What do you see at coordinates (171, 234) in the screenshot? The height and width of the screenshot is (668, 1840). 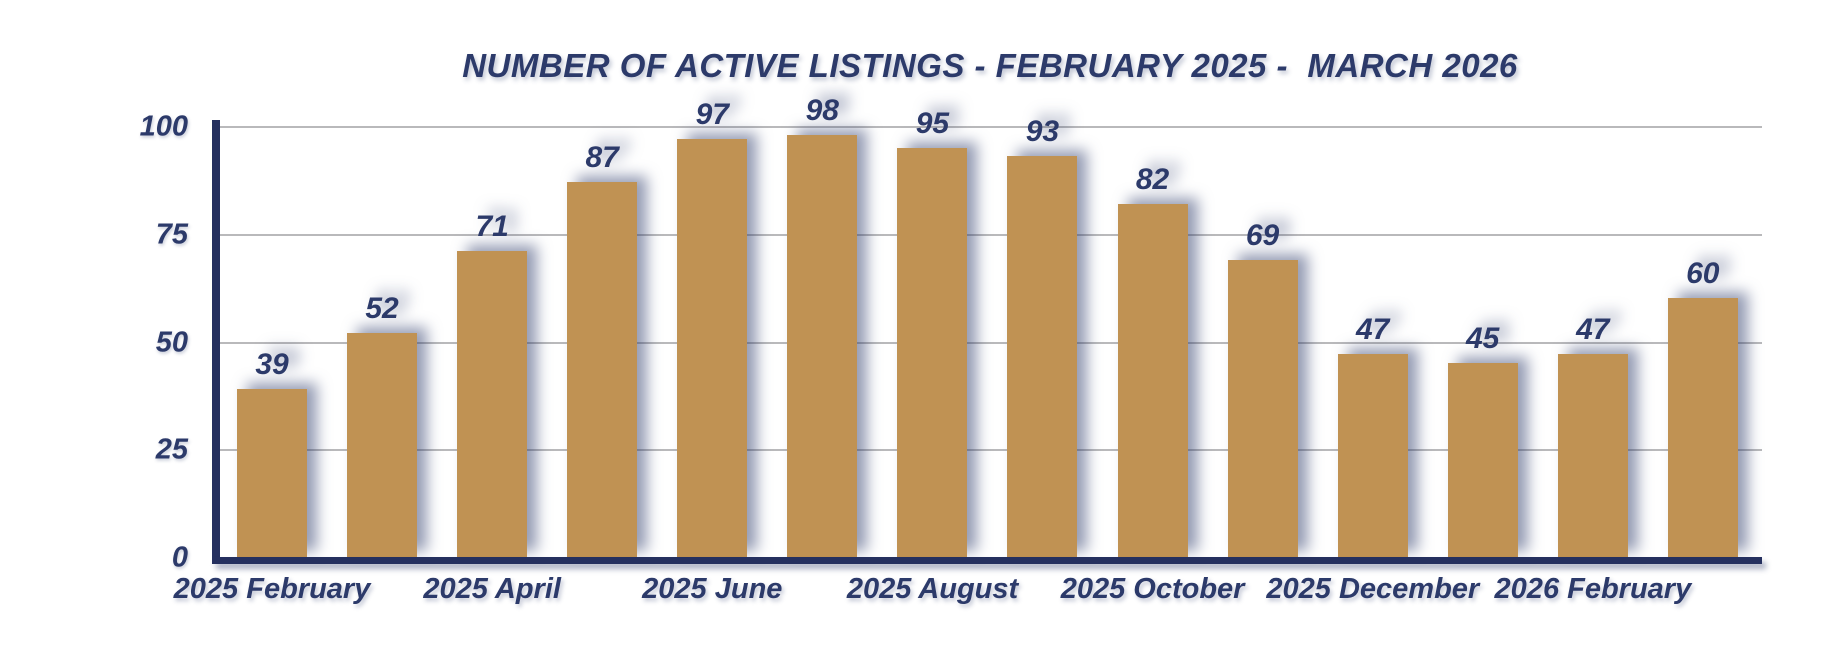 I see `y-tick-label-75: 75` at bounding box center [171, 234].